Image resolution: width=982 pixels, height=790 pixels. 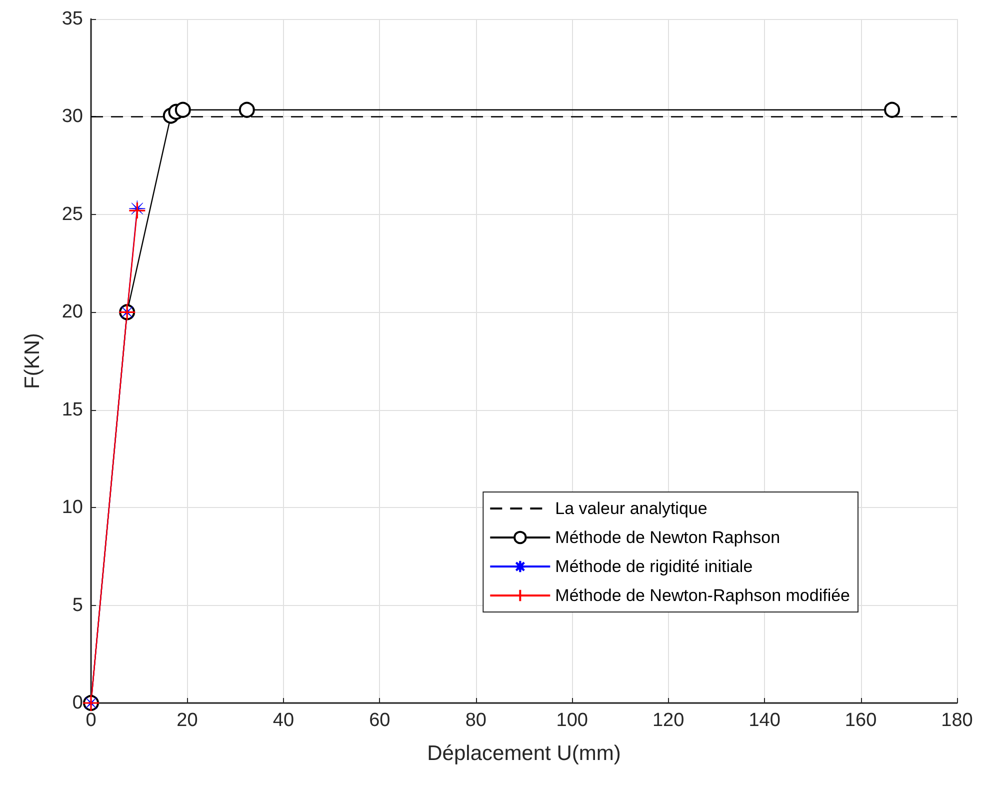 What do you see at coordinates (72, 214) in the screenshot?
I see `y-tick-label: 25` at bounding box center [72, 214].